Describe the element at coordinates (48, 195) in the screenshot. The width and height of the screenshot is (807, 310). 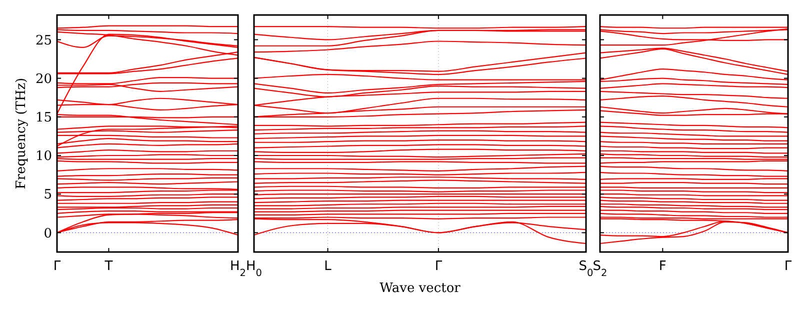
I see `y-tick-label: 5` at that location.